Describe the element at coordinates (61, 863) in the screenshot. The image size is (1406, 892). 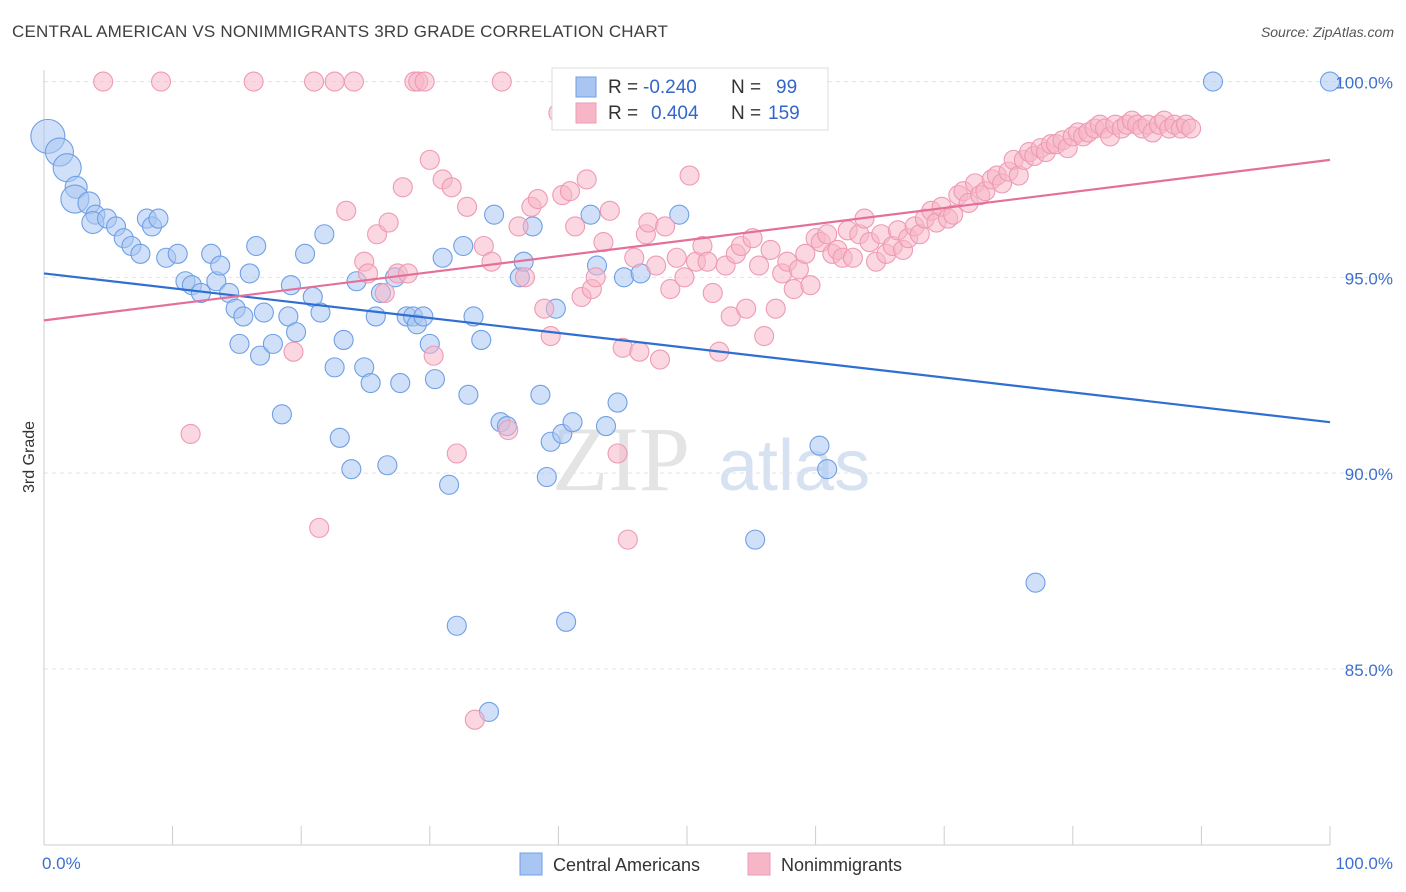
I see `x-tick-label-0: 0.0%` at that location.